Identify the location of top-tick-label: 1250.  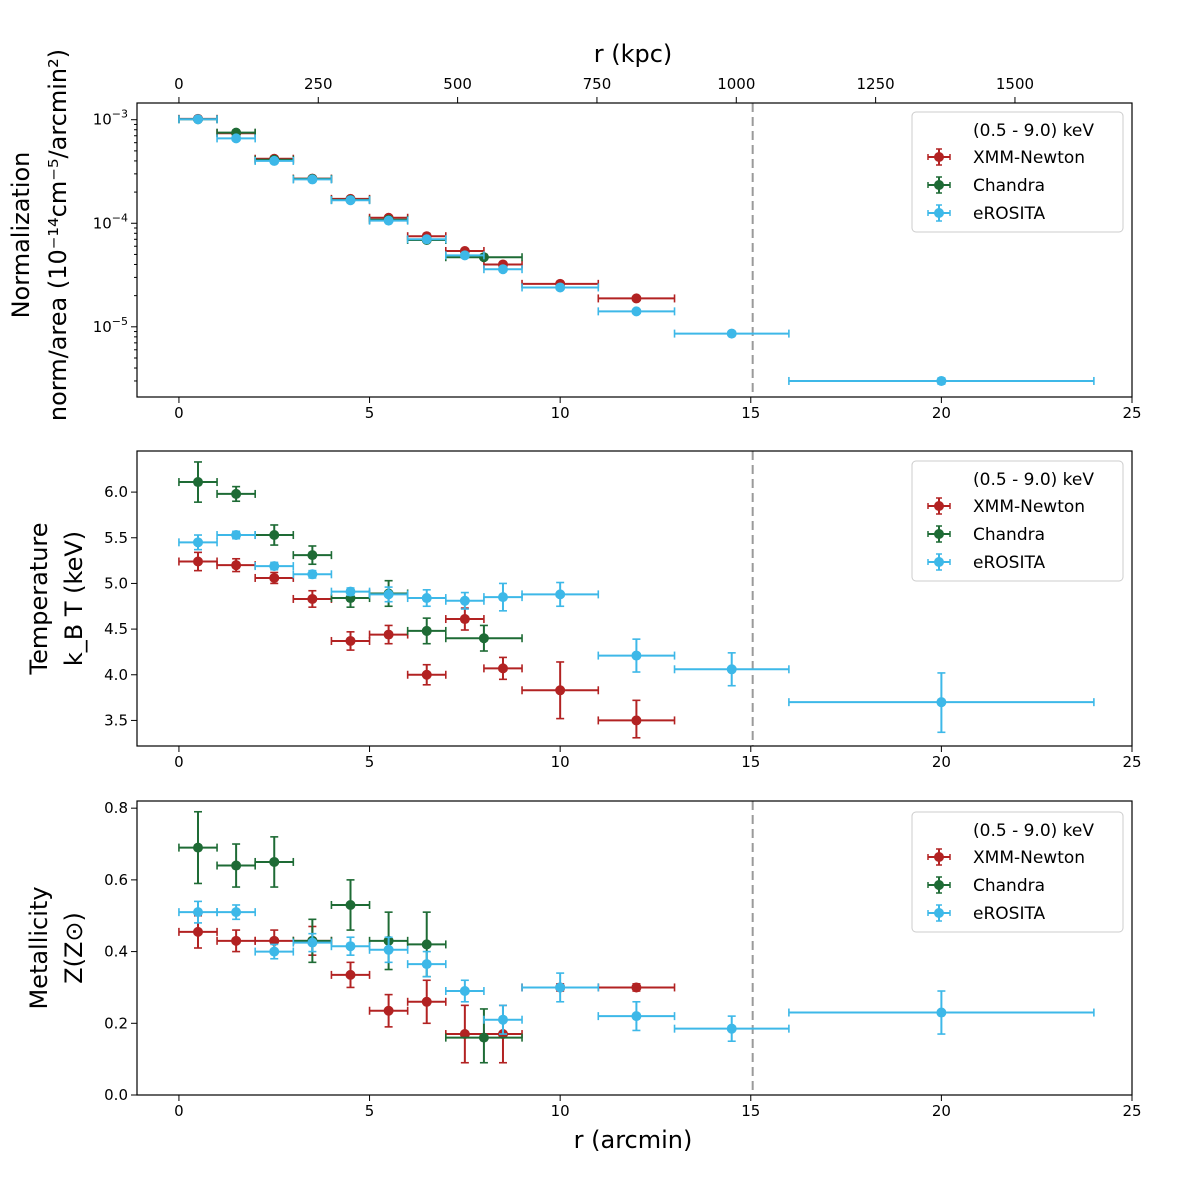
(876, 84).